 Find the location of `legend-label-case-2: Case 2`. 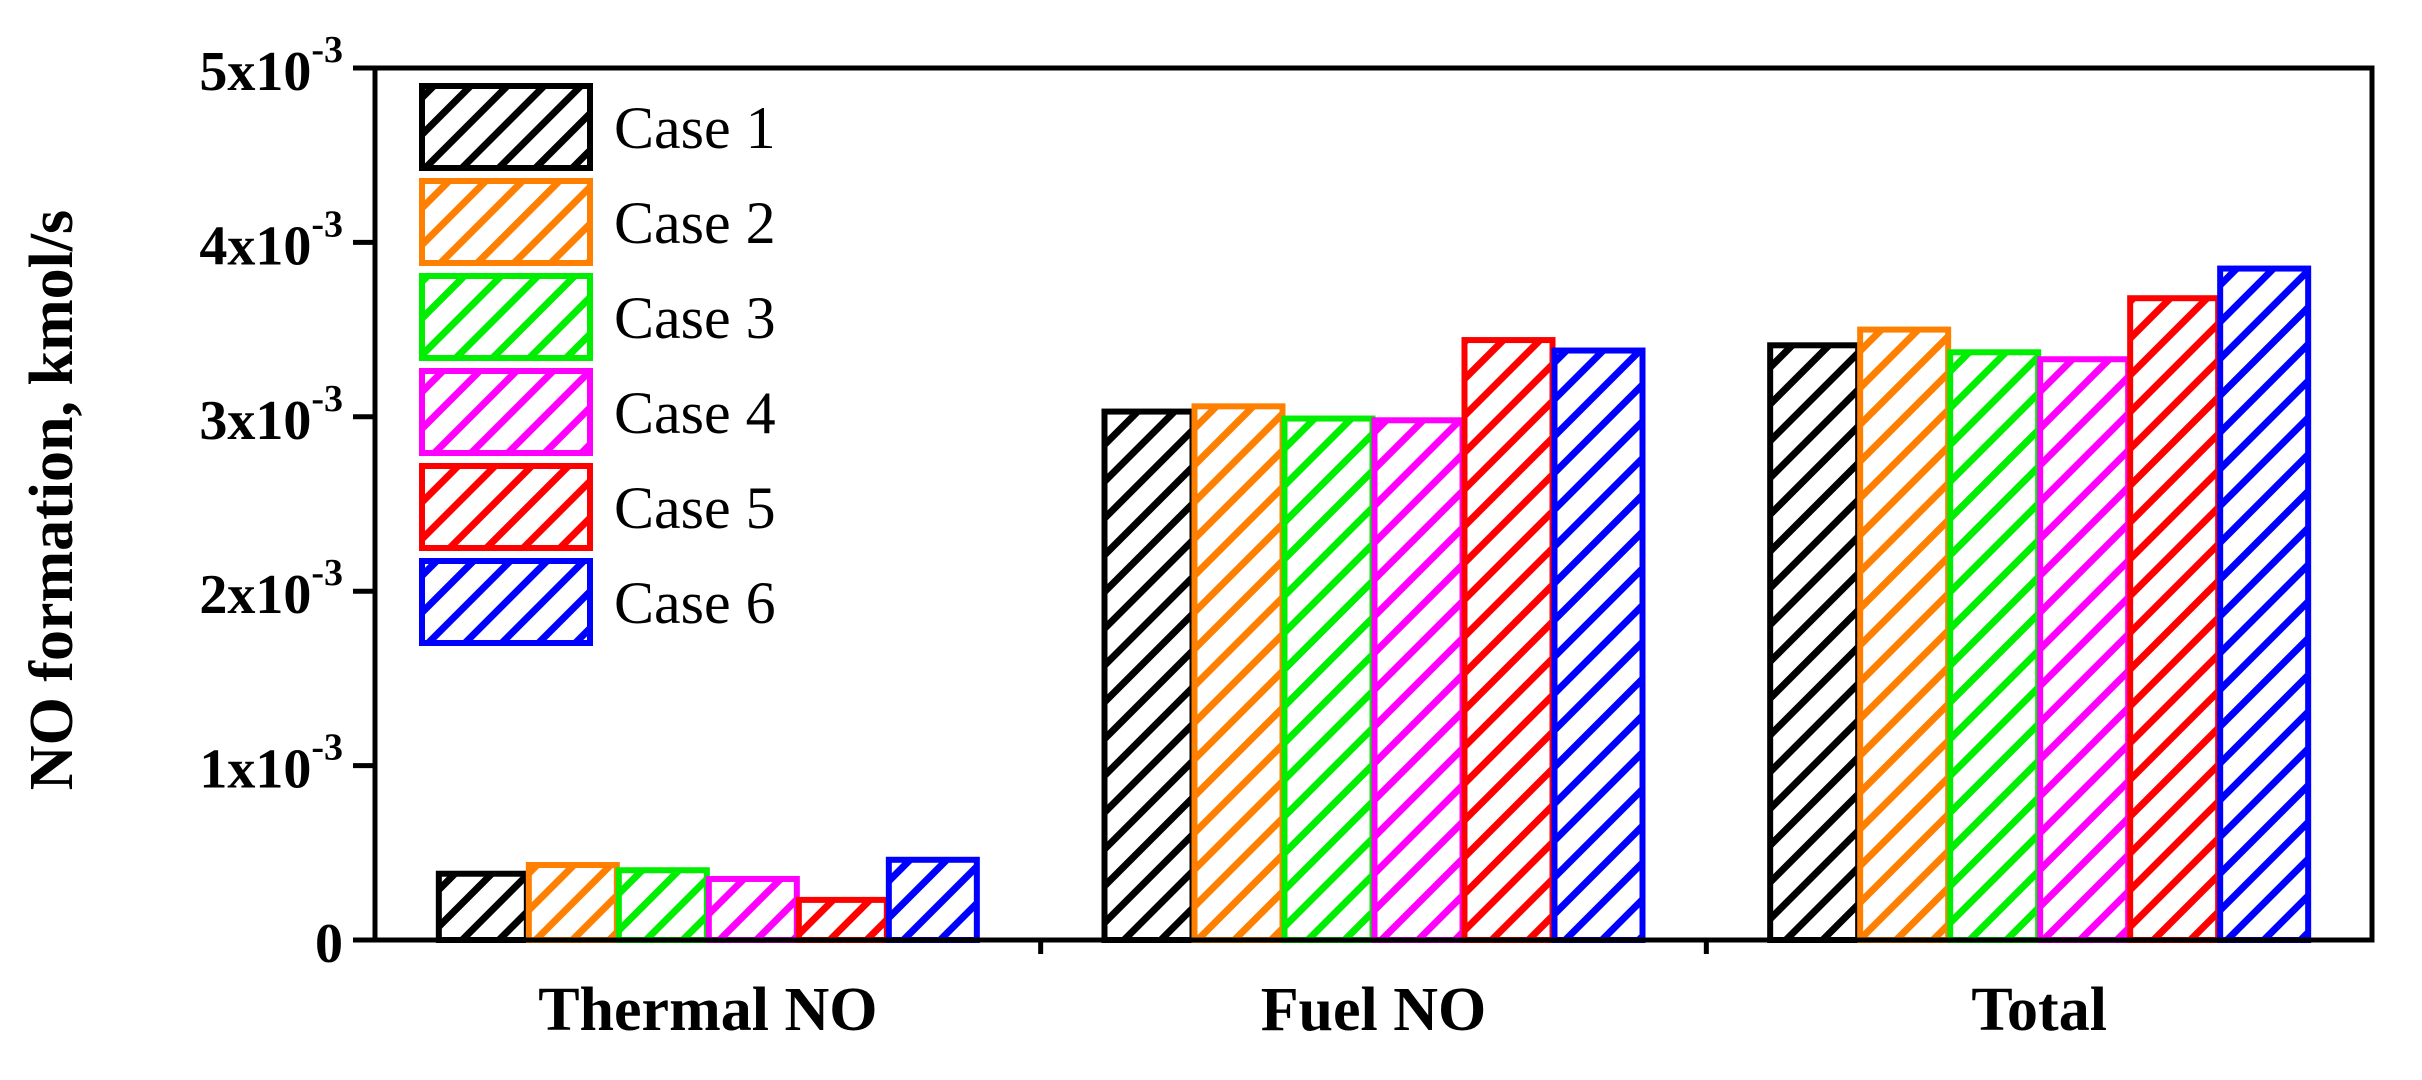

legend-label-case-2: Case 2 is located at coordinates (695, 223).